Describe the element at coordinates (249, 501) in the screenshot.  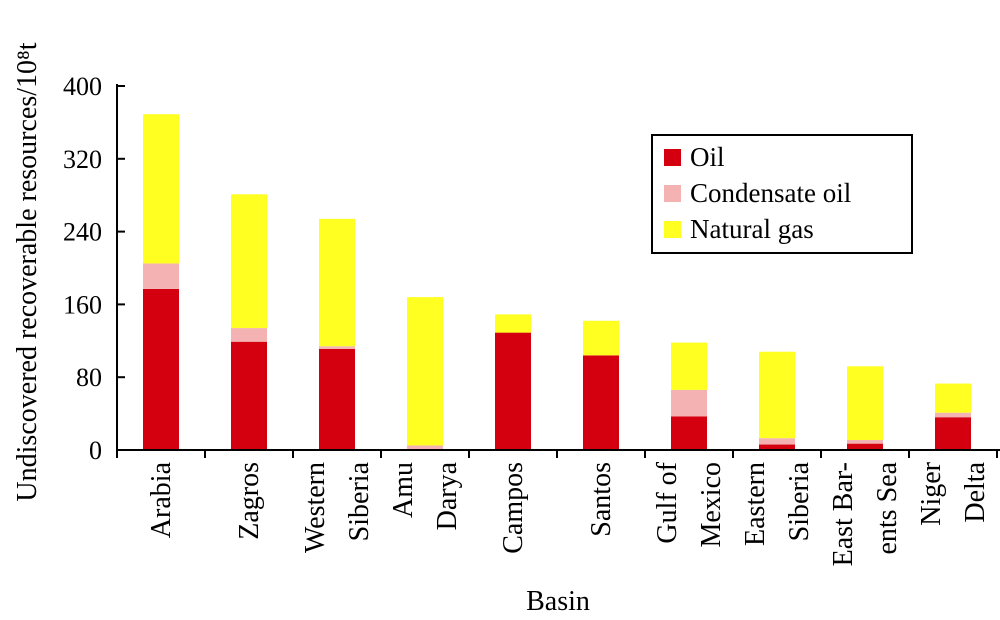
I see `x-tick-label: Zagros` at that location.